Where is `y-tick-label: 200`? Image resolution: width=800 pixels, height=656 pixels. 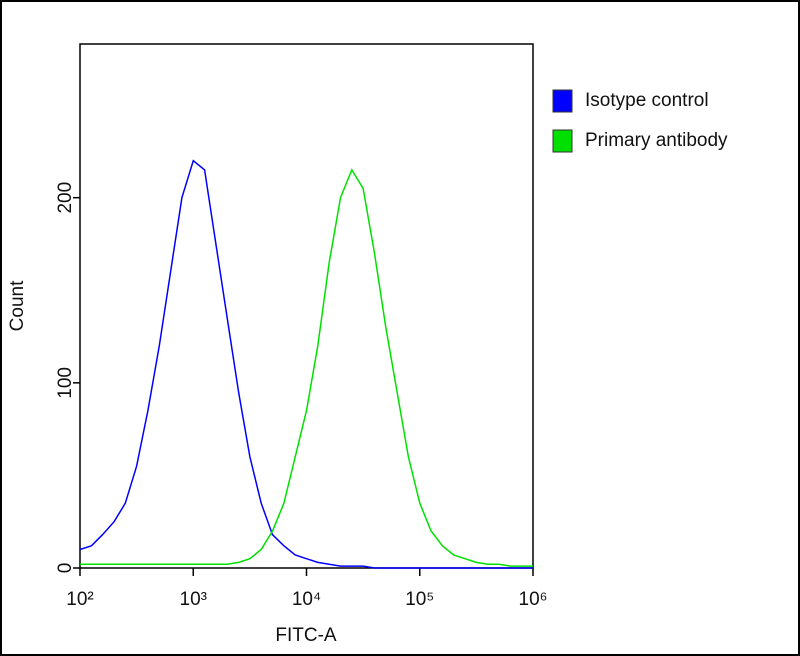 y-tick-label: 200 is located at coordinates (65, 198).